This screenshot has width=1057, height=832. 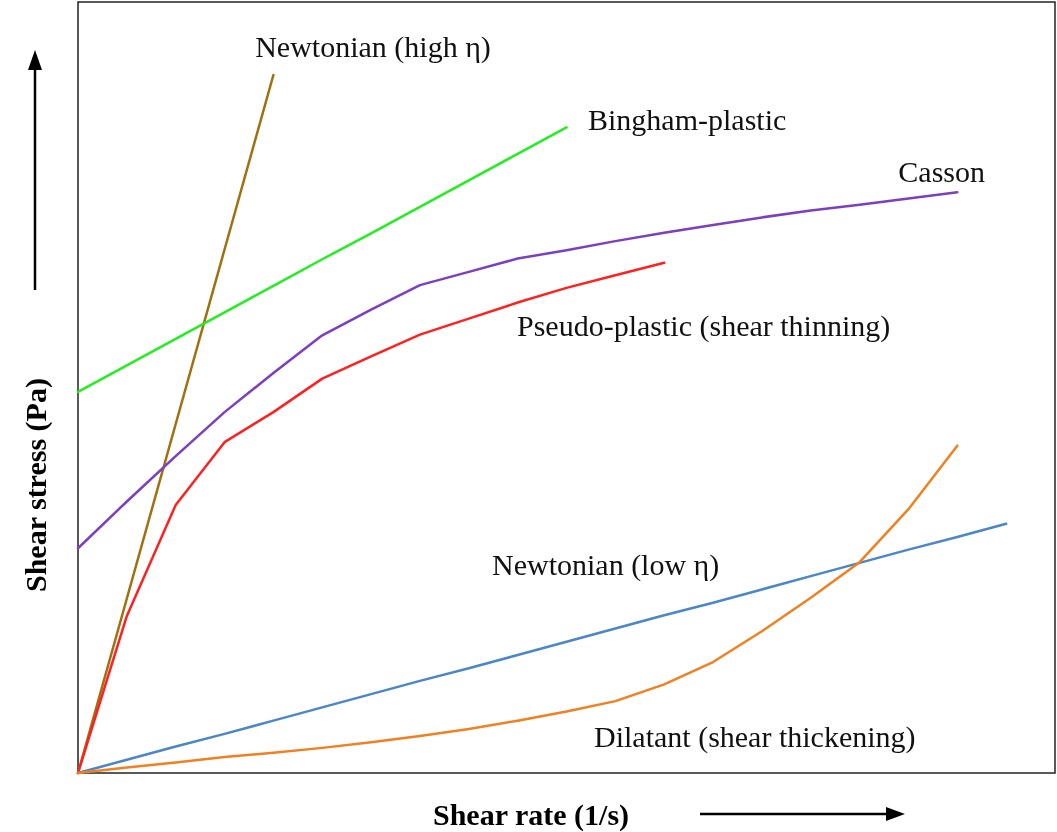 What do you see at coordinates (36, 485) in the screenshot?
I see `y-axis-title: Shear stress (Pa)` at bounding box center [36, 485].